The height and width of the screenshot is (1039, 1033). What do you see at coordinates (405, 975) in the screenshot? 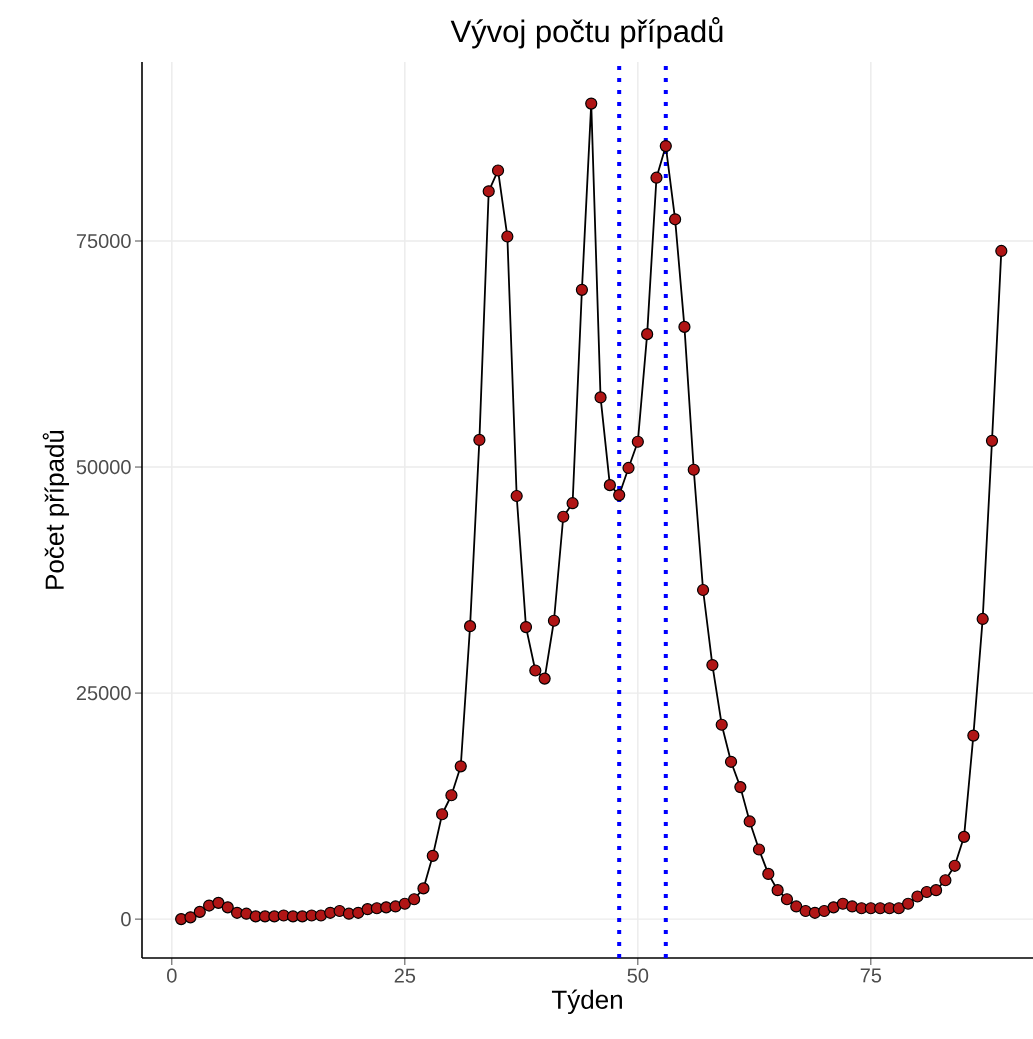
I see `x-tick-label: 25` at bounding box center [405, 975].